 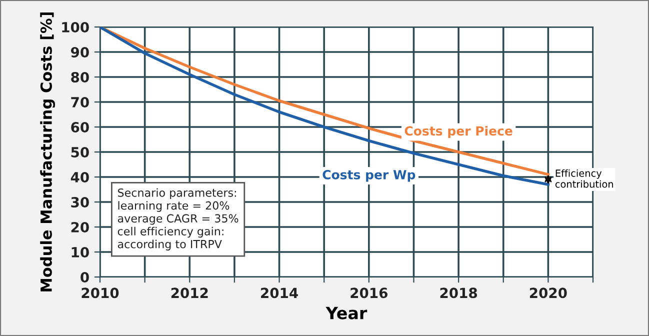 What do you see at coordinates (79, 52) in the screenshot?
I see `y-tick-label: 90` at bounding box center [79, 52].